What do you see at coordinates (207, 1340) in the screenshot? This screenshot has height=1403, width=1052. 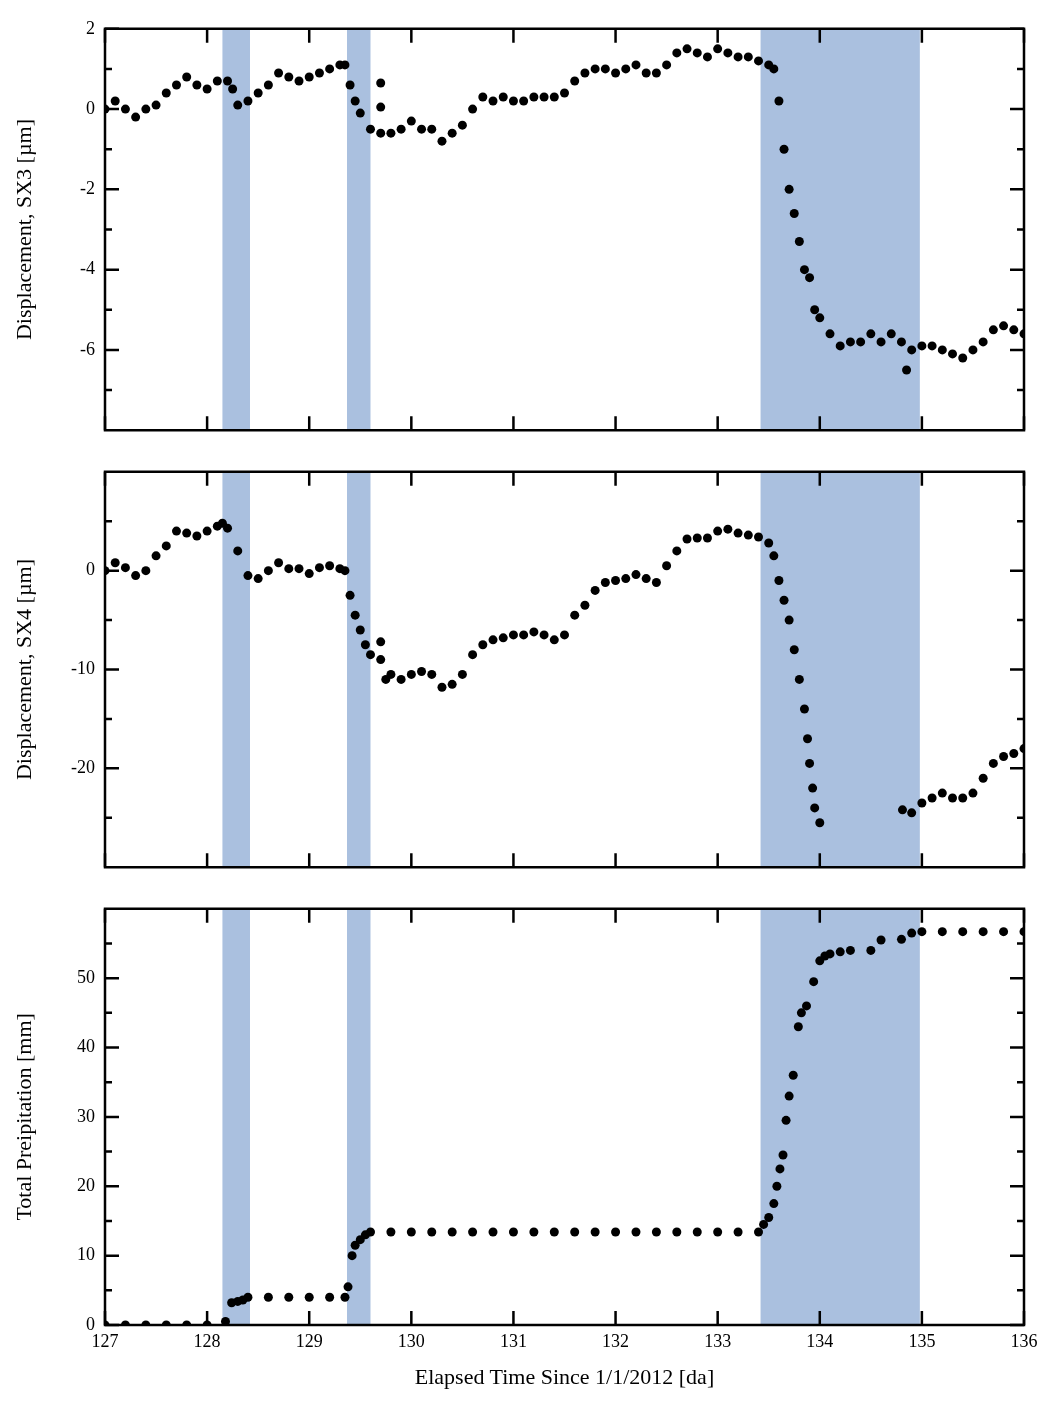 I see `x-tick-label: 128` at bounding box center [207, 1340].